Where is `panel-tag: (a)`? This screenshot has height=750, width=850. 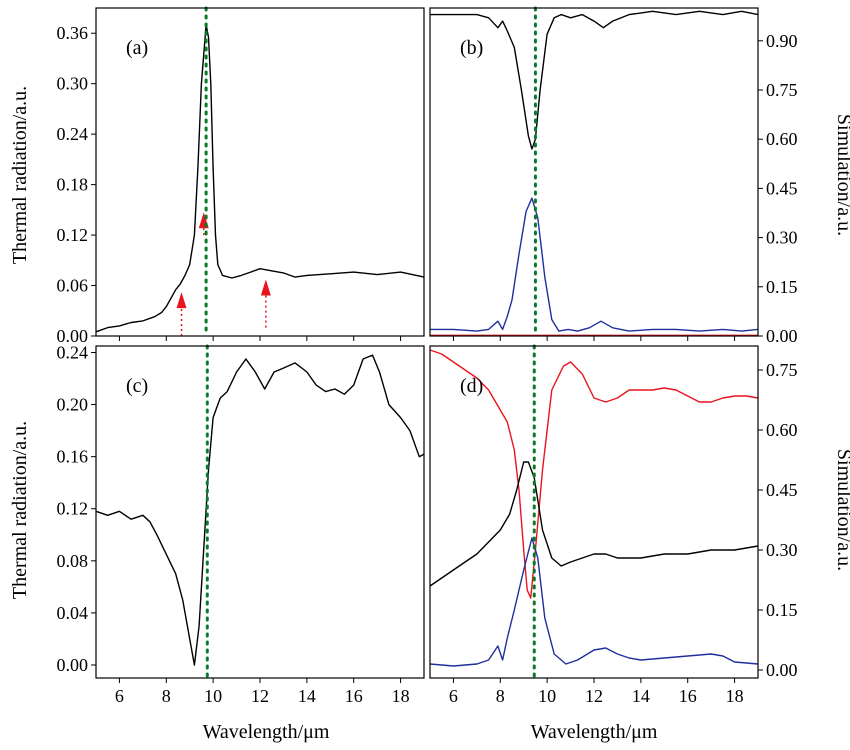 panel-tag: (a) is located at coordinates (137, 48).